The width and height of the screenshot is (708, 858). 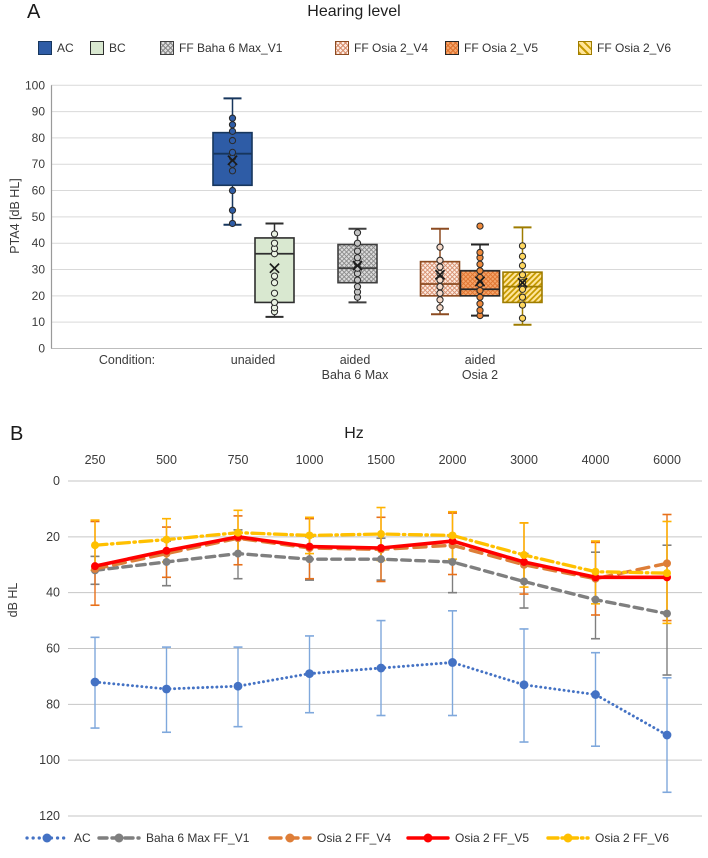 I want to click on legend-a-label: FF Baha 6 Max_V1, so click(x=231, y=48).